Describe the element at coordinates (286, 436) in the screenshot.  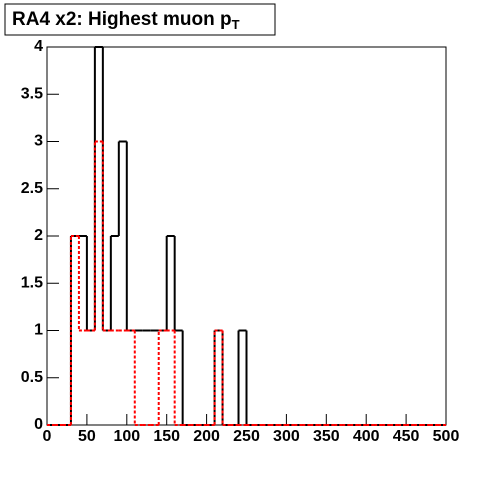
I see `x-tick-label: 300` at that location.